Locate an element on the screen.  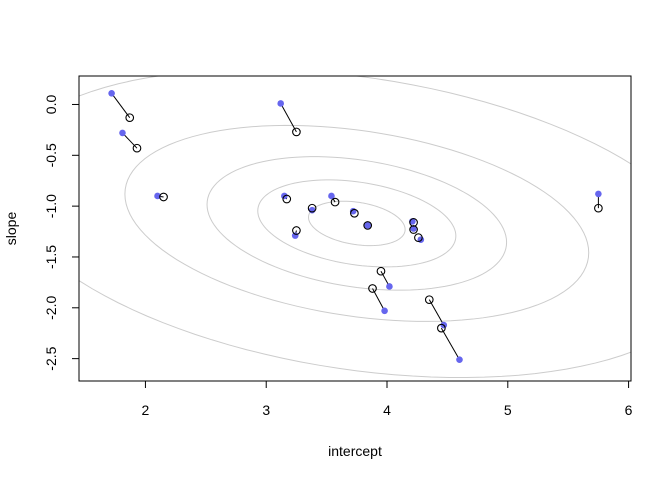
y-tick-label: -1.5 is located at coordinates (51, 257).